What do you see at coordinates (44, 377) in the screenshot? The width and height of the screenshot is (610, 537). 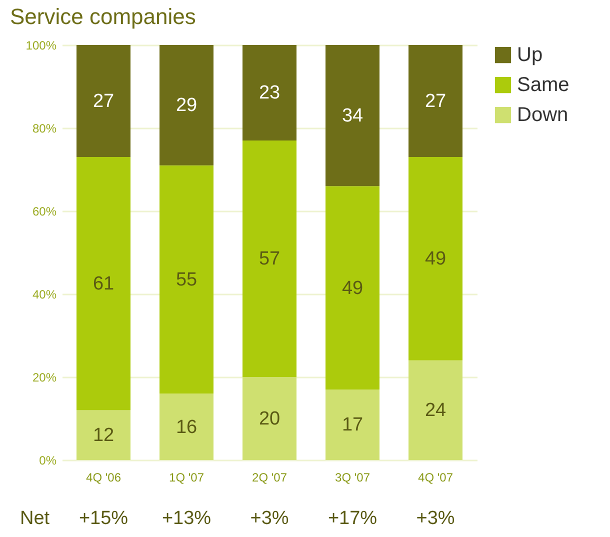 I see `y-tick-label: 20%` at bounding box center [44, 377].